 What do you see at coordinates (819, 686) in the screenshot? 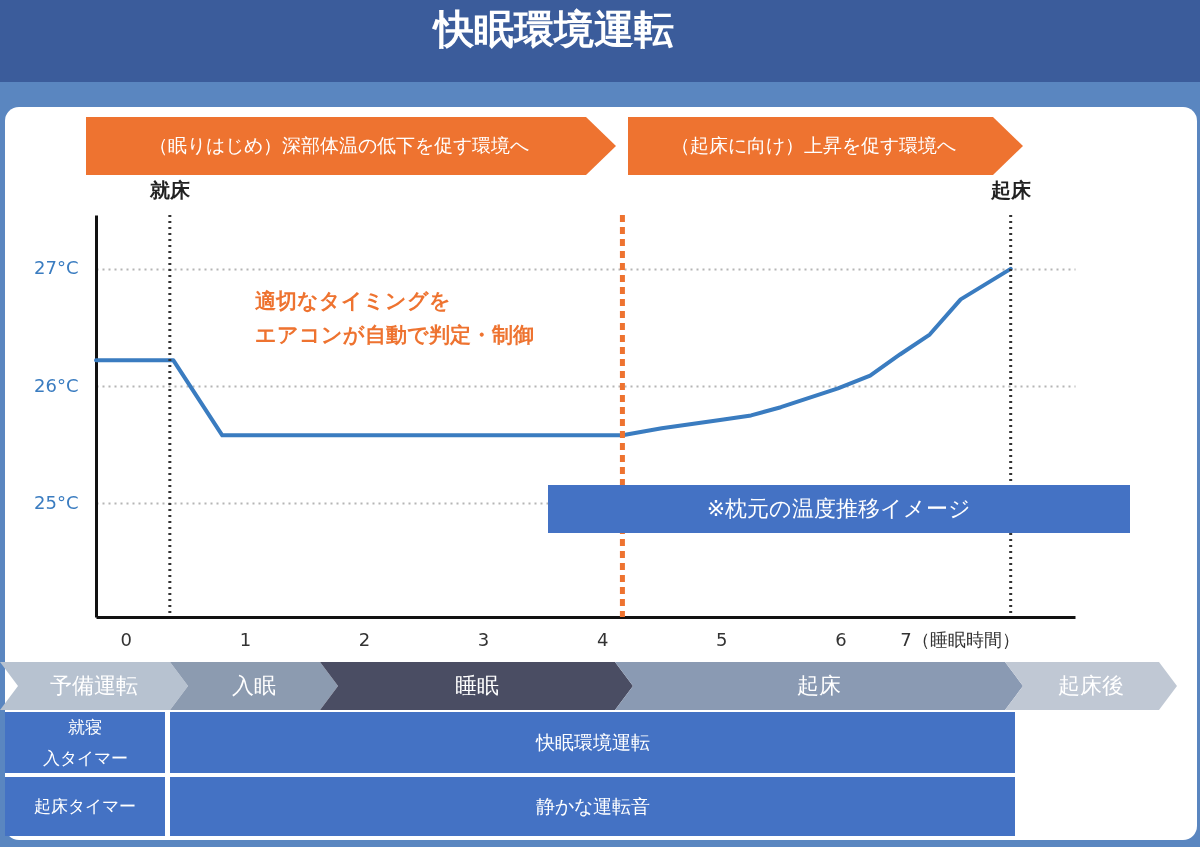
I see `text: 起床` at bounding box center [819, 686].